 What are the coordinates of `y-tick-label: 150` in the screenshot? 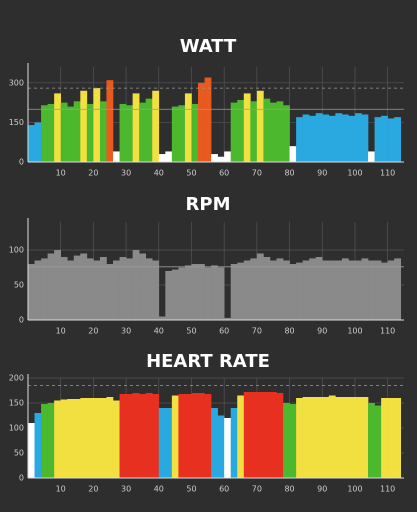 It's located at (16, 403).